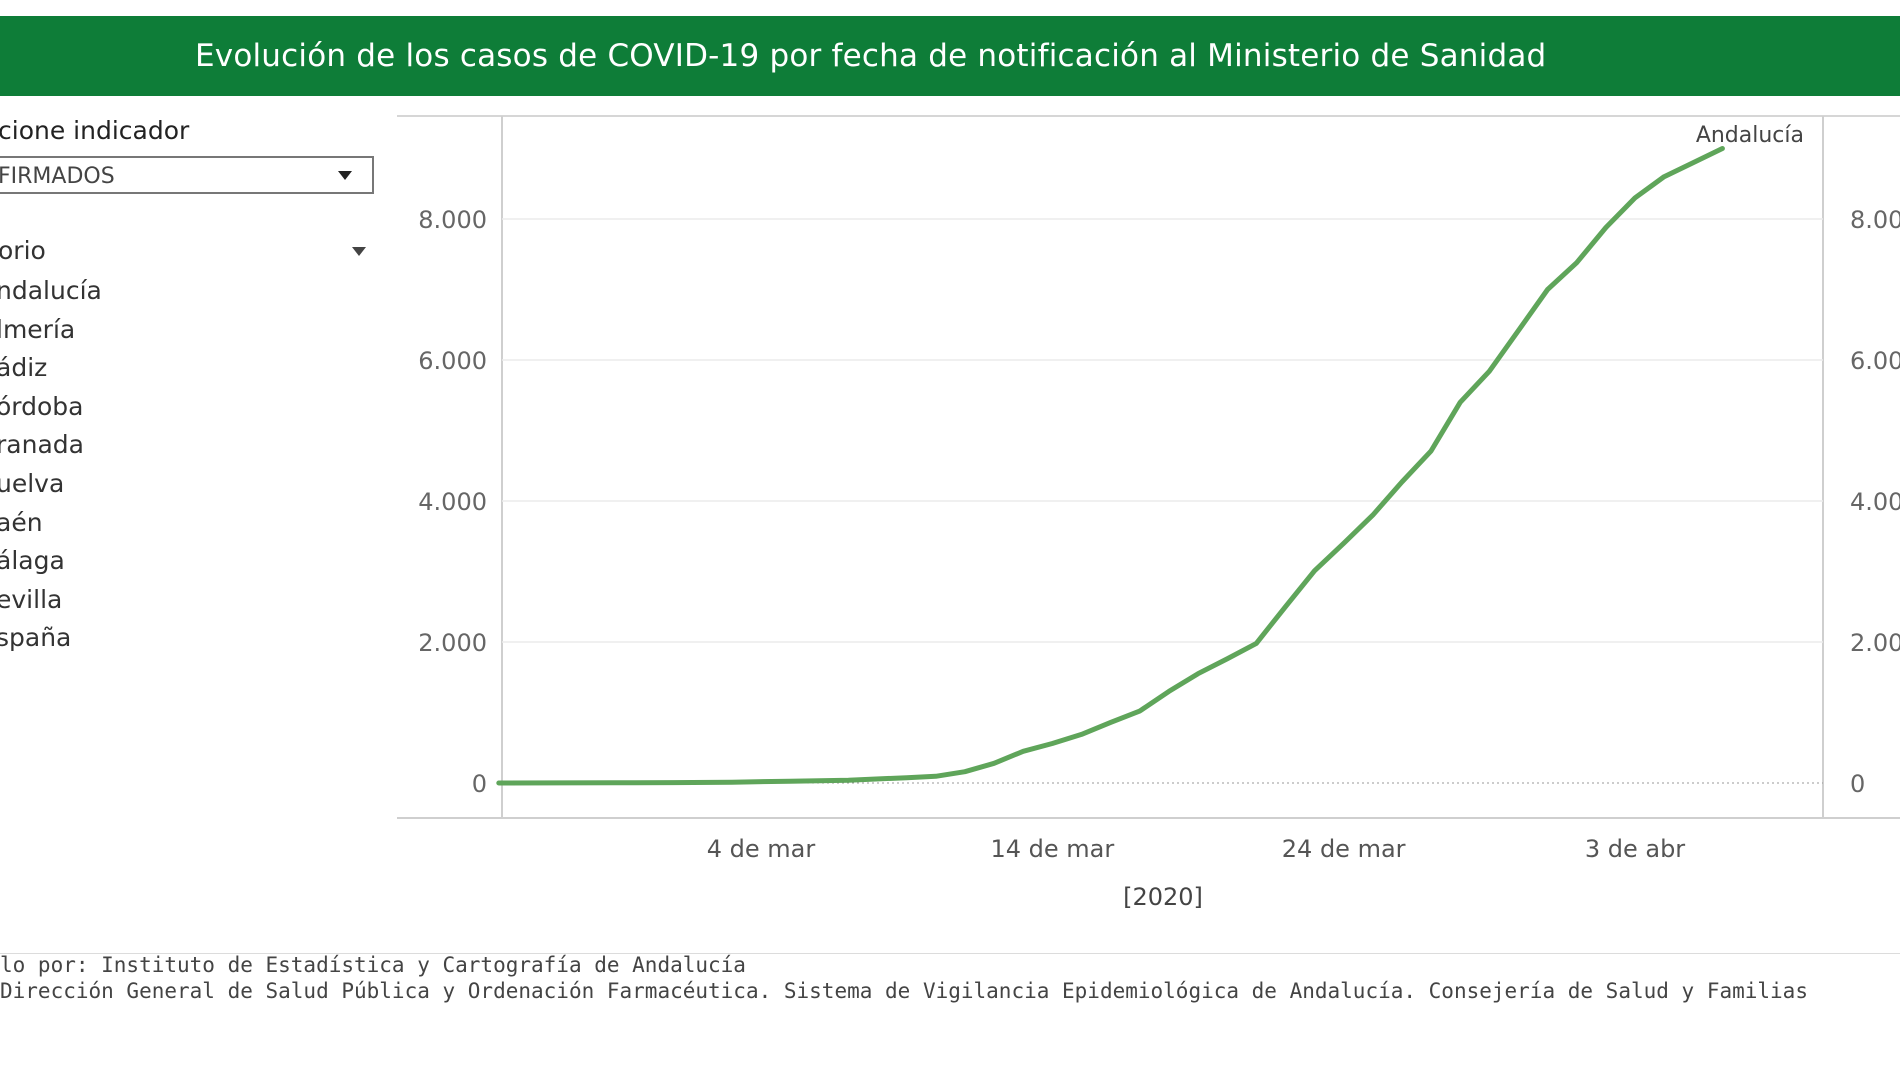 The image size is (1900, 1069). I want to click on y-tick-label-right: 6.00, so click(1875, 361).